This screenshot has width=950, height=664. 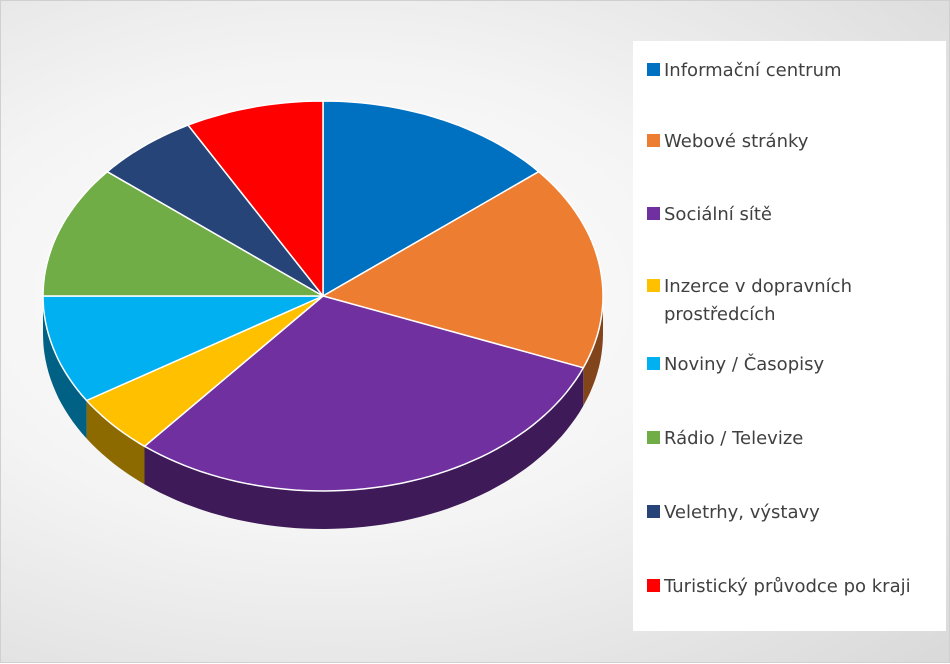 I want to click on legend-label: Informační centrum, so click(x=753, y=70).